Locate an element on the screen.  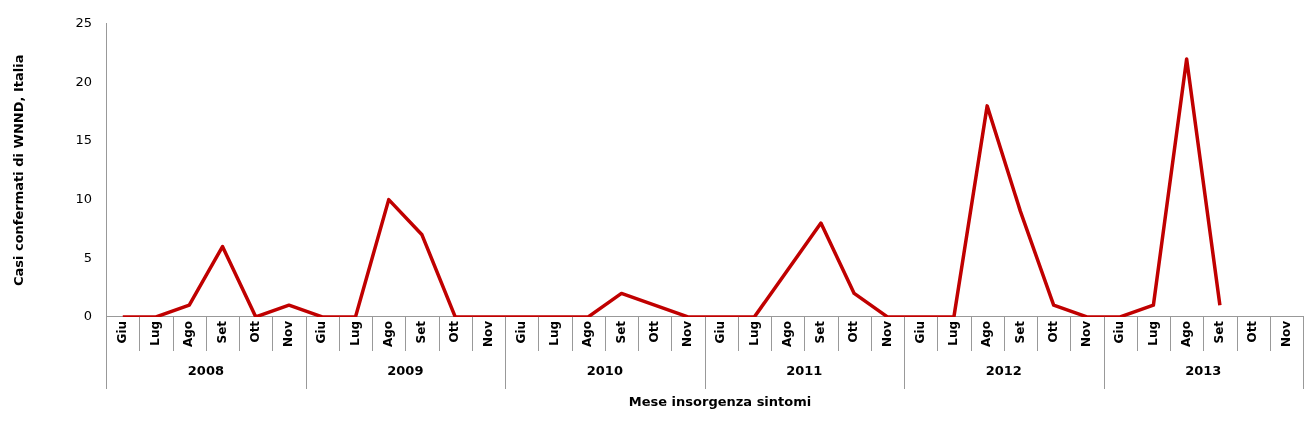
y-tick-label: 0 is located at coordinates (88, 316).